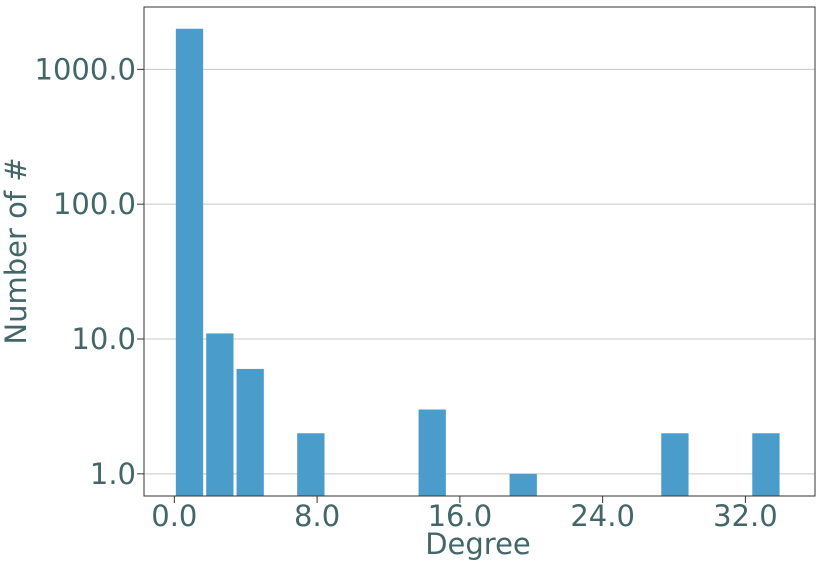  Describe the element at coordinates (602, 516) in the screenshot. I see `x-tick-label: 24.0` at that location.